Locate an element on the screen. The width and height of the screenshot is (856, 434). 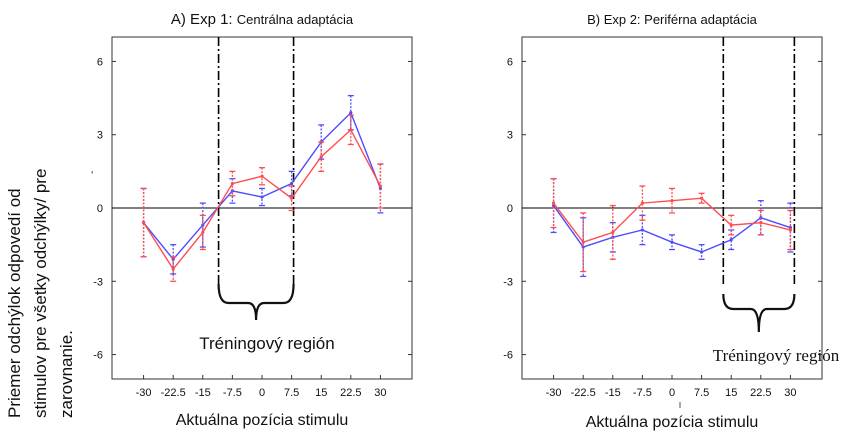
x-tick-label: 7.5 is located at coordinates (701, 393).